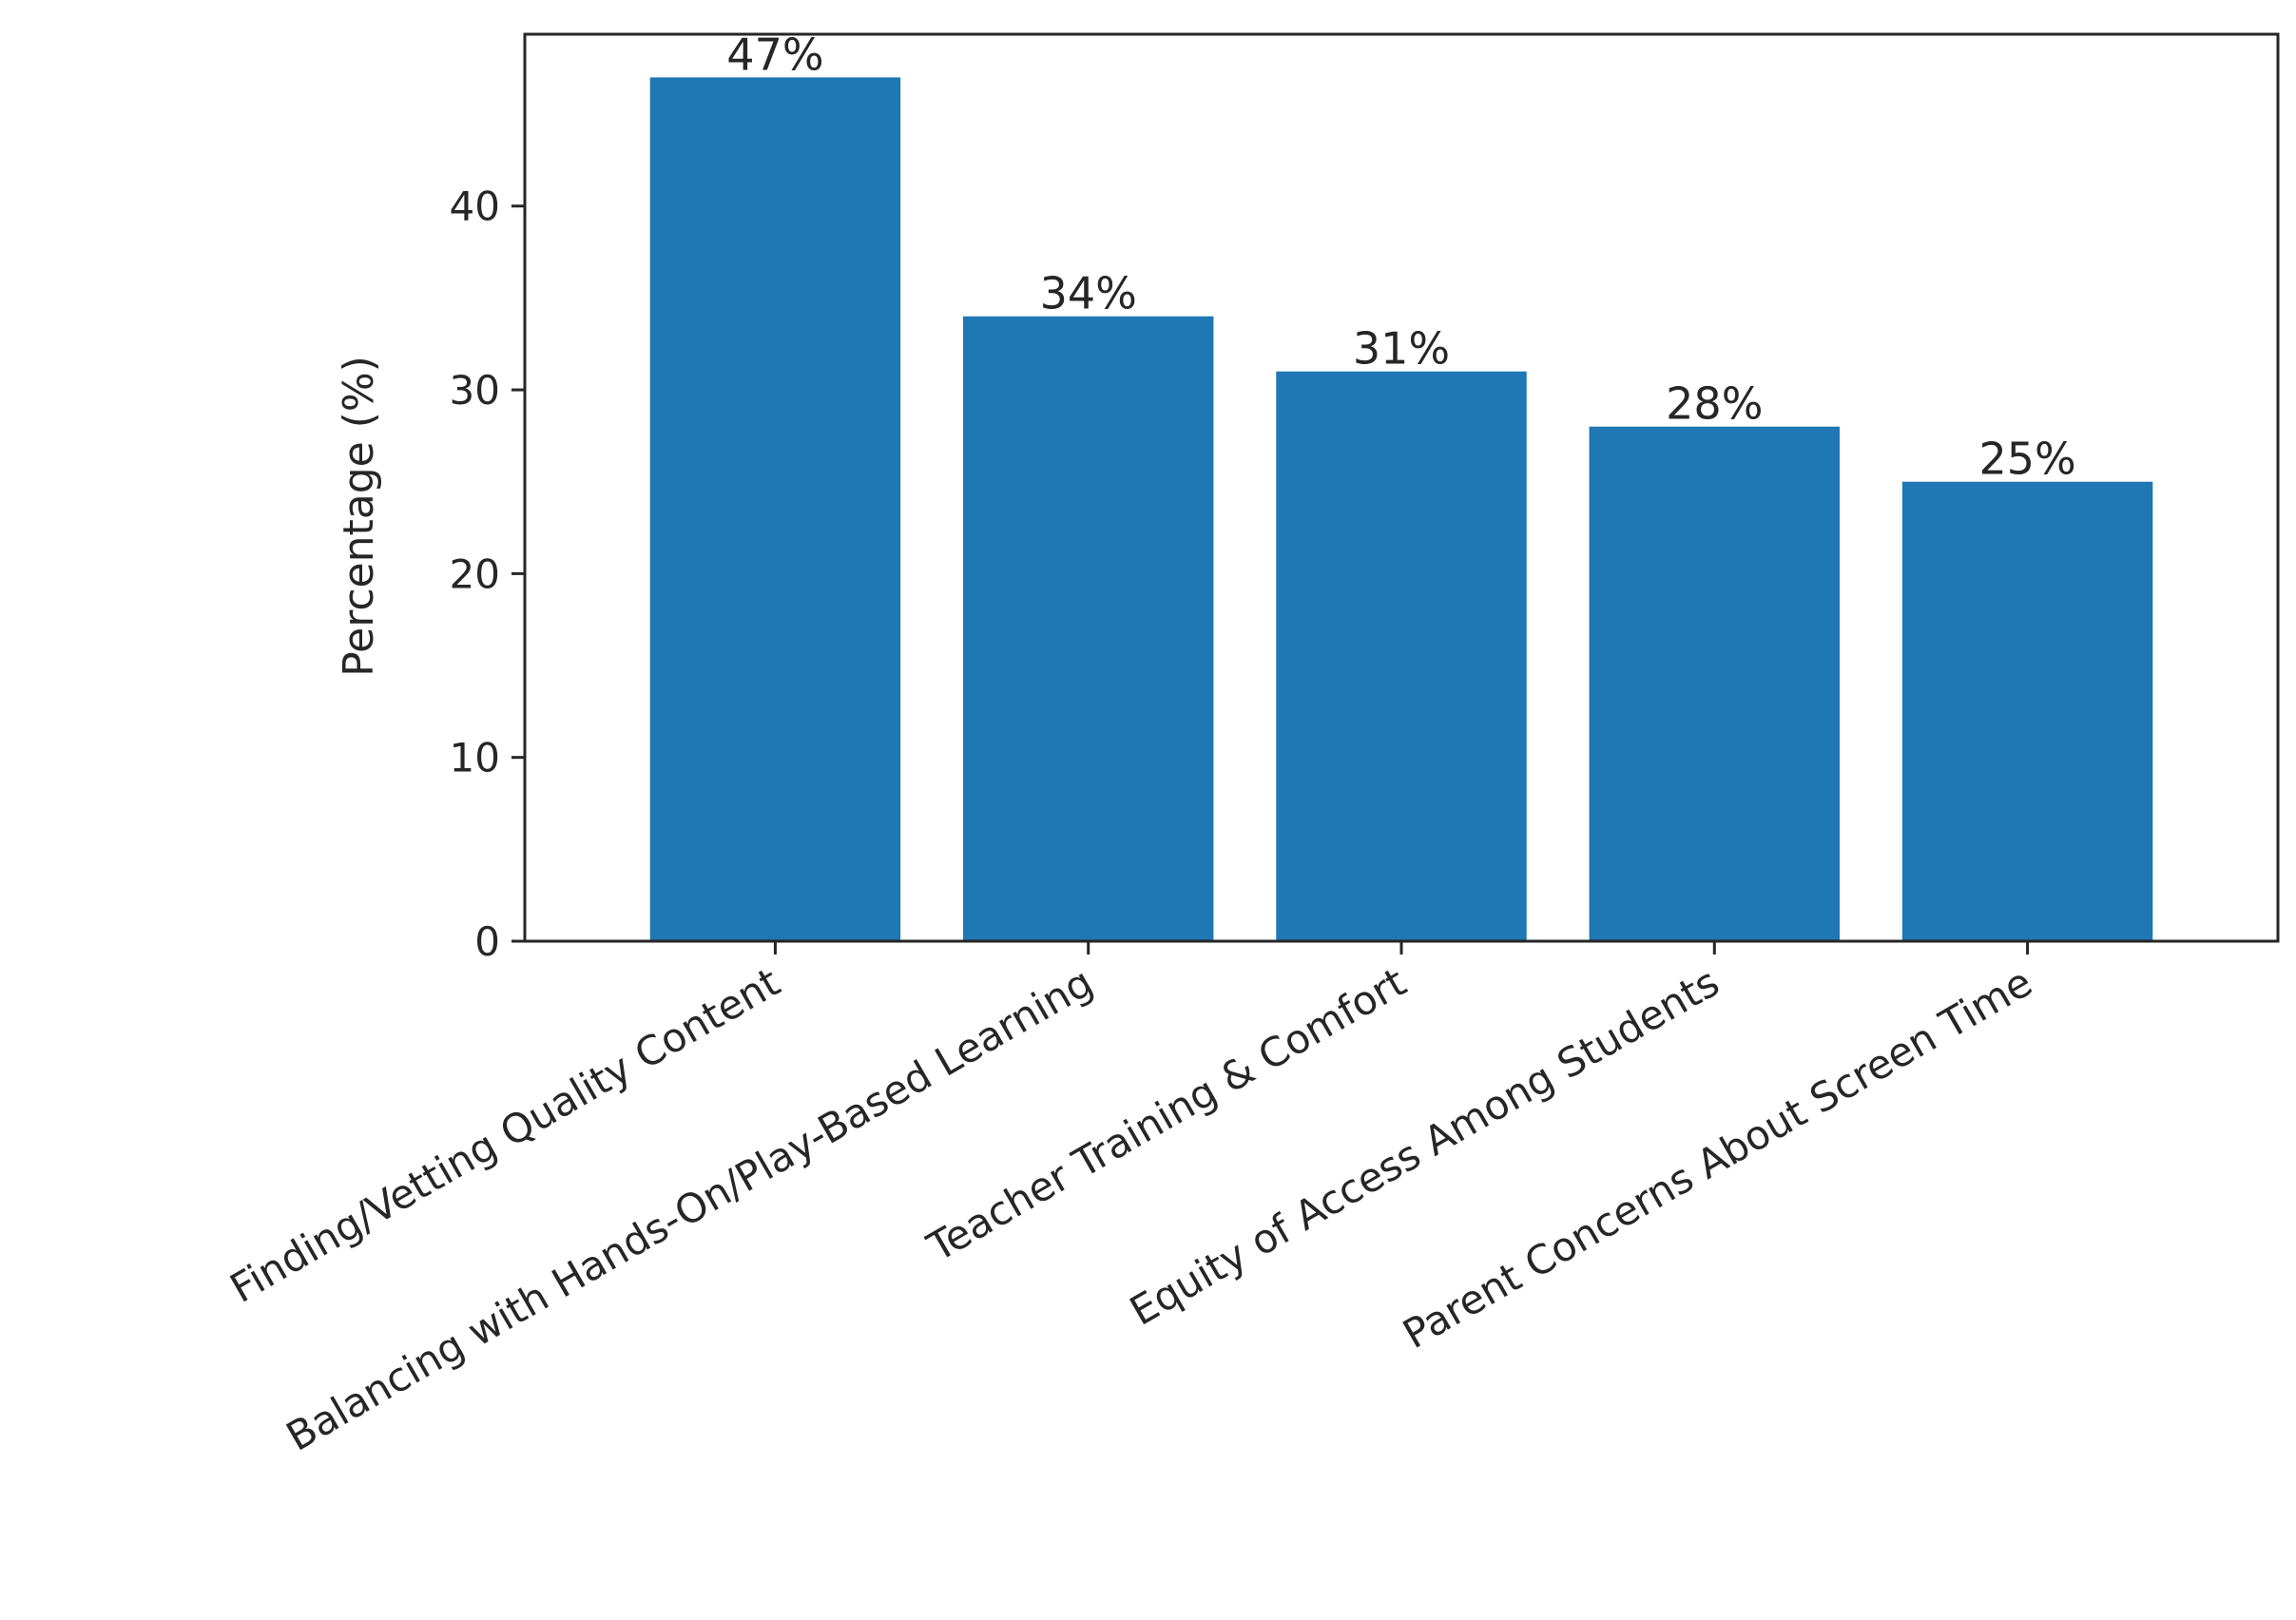 The image size is (2296, 1620). Describe the element at coordinates (475, 390) in the screenshot. I see `y-tick-label: 30` at that location.